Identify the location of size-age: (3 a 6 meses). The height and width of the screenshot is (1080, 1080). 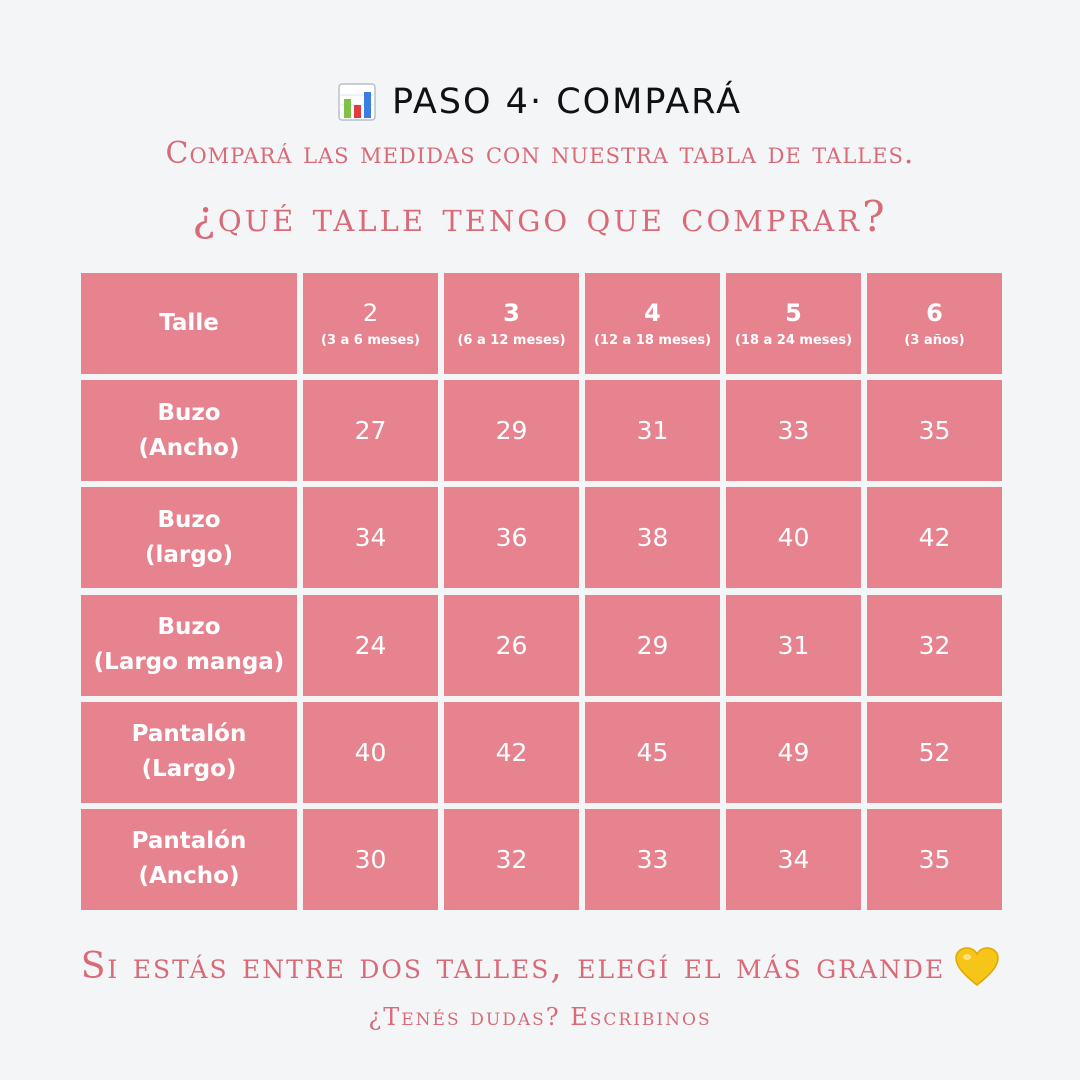
(370, 340).